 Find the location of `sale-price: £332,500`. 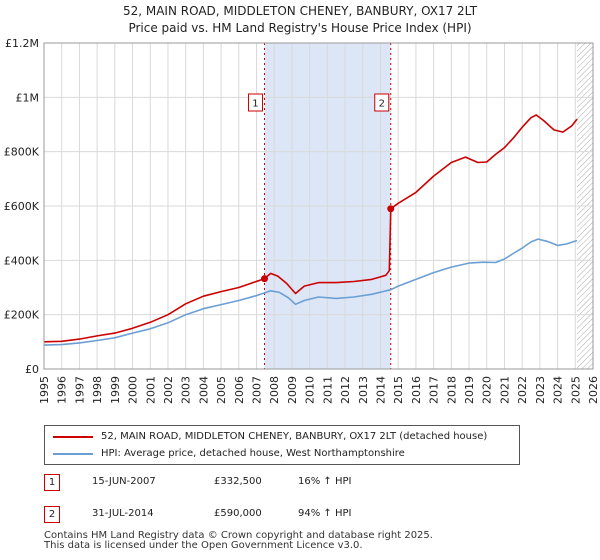

sale-price: £332,500 is located at coordinates (238, 481).